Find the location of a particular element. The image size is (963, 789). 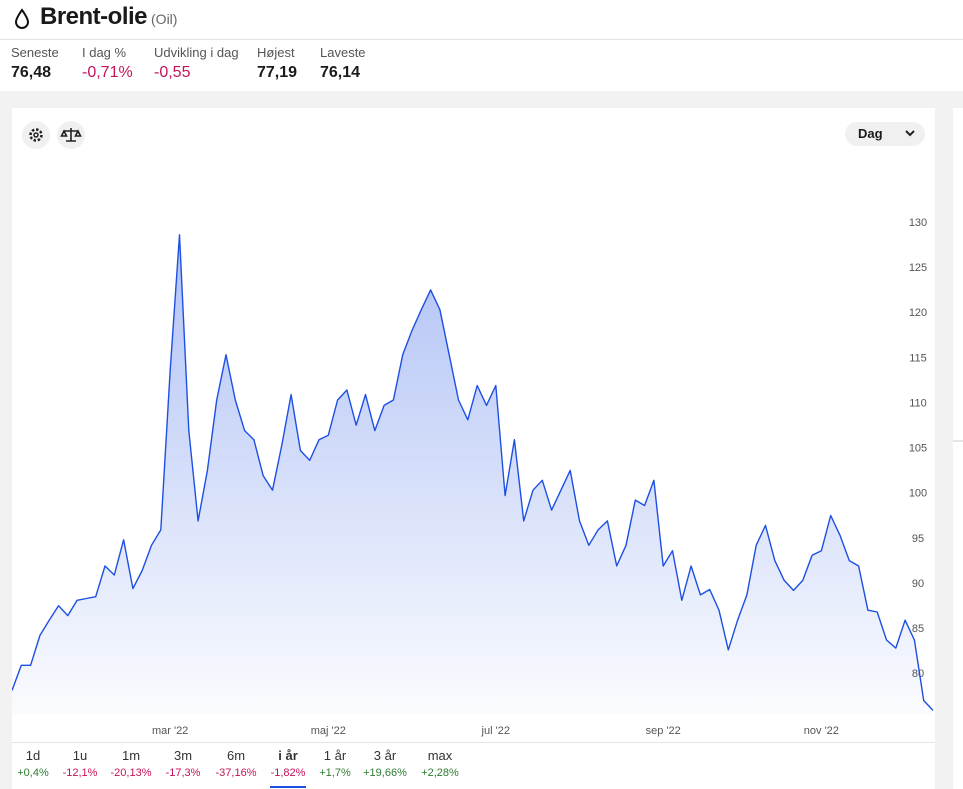

compare-button is located at coordinates (71, 135).